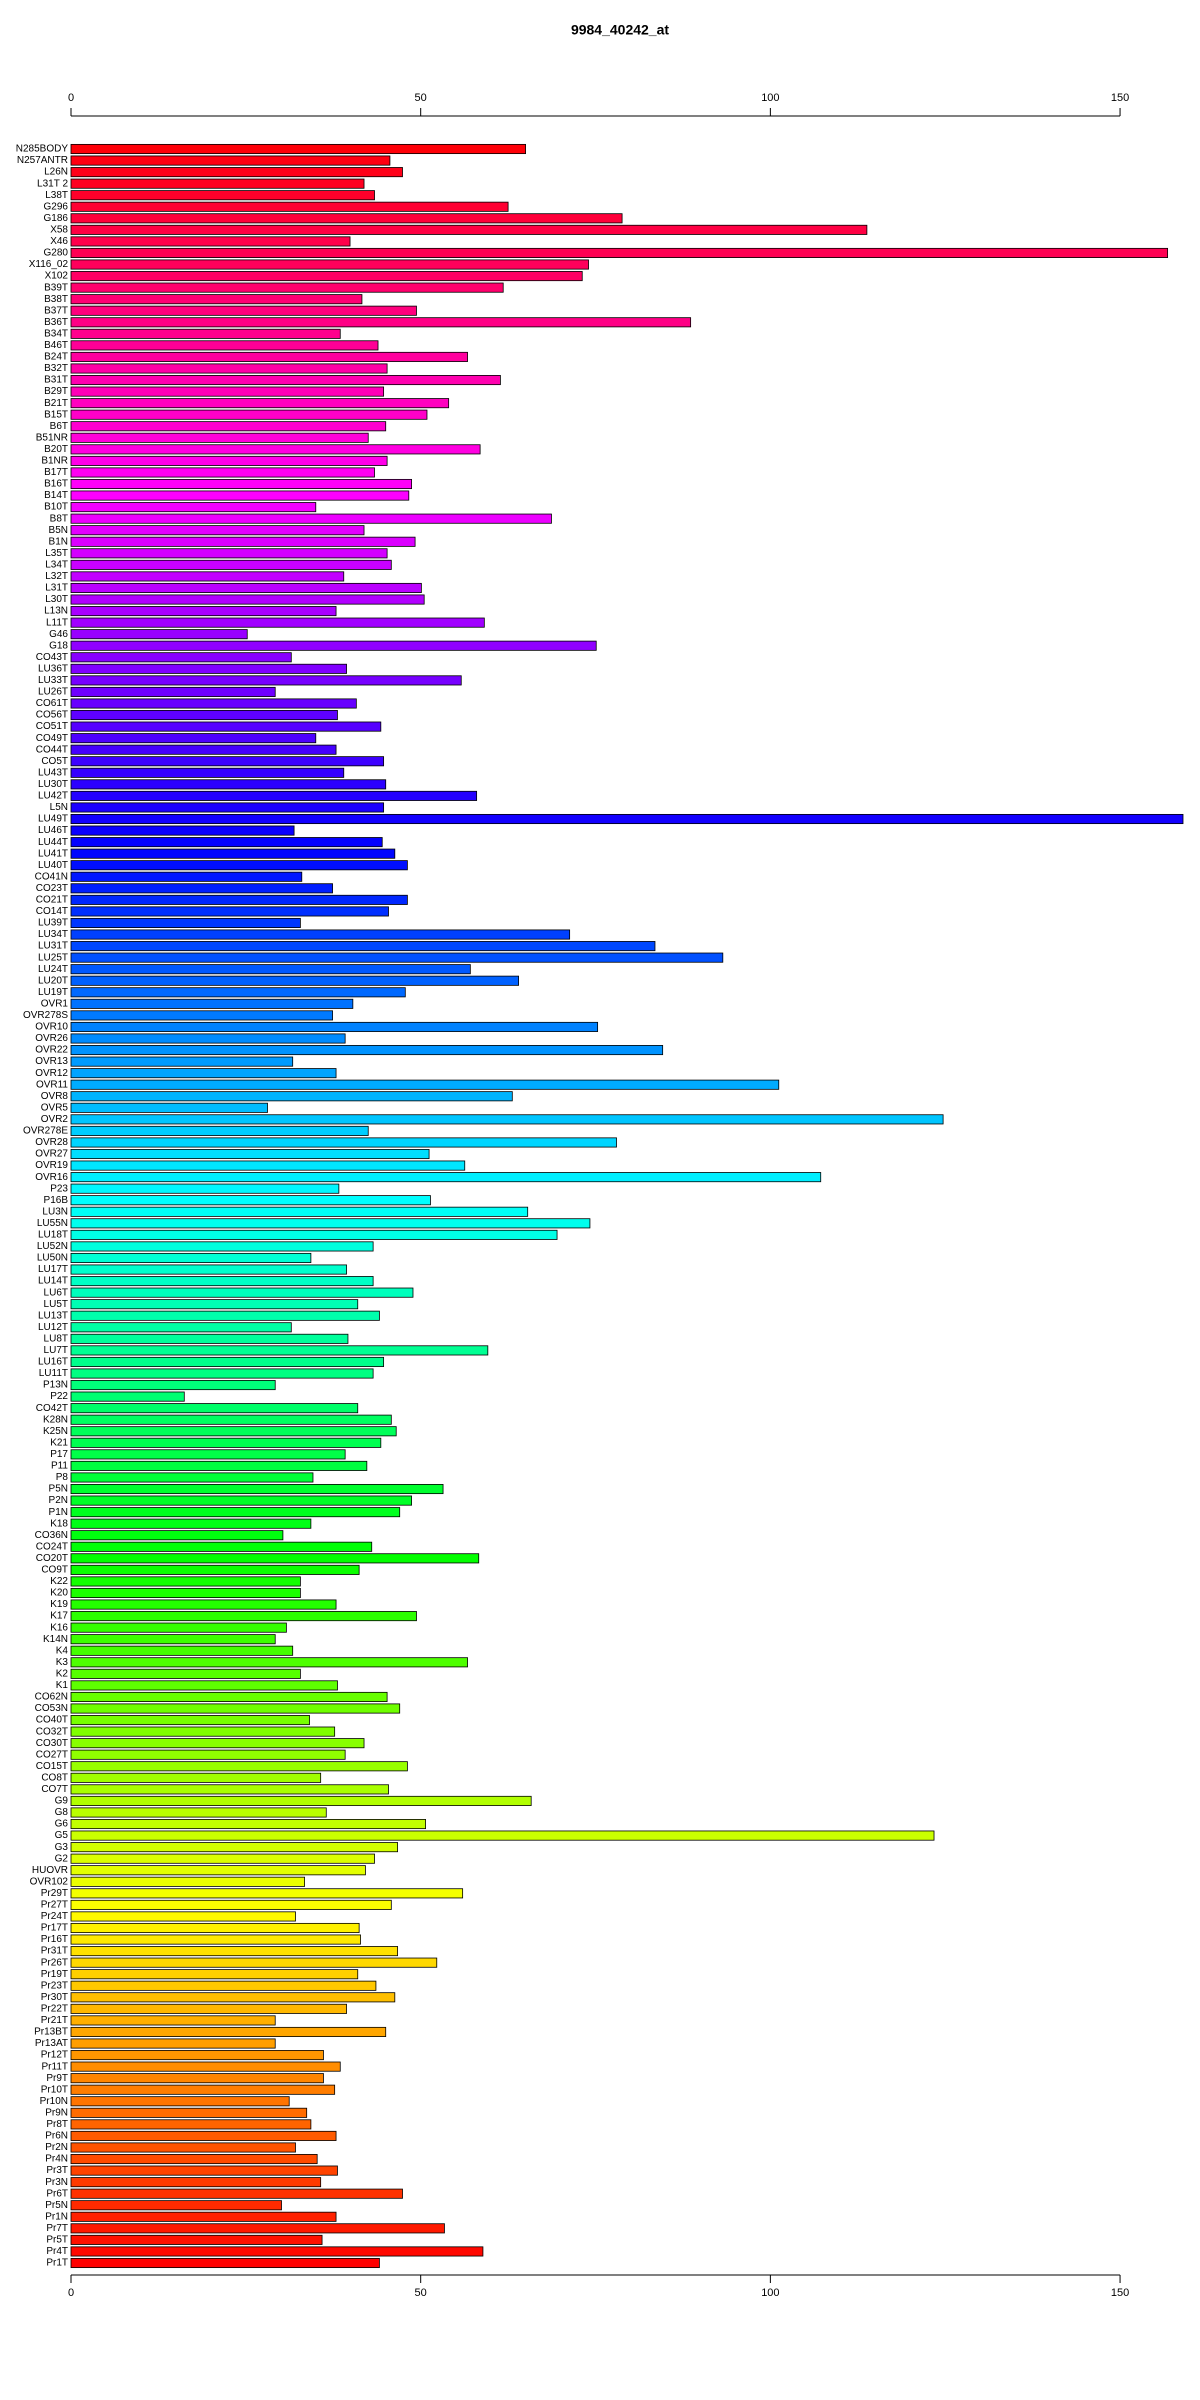  Describe the element at coordinates (59, 241) in the screenshot. I see `y-tick-label: X46` at that location.